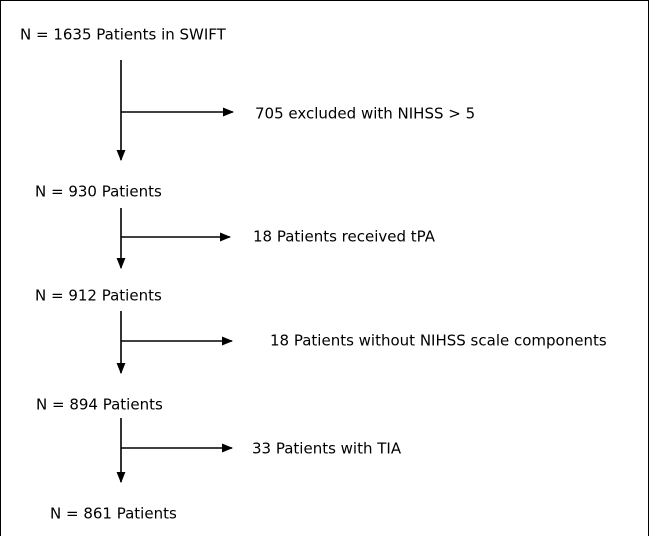  I want to click on exclusion: 18 Patients received tPA, so click(344, 237).